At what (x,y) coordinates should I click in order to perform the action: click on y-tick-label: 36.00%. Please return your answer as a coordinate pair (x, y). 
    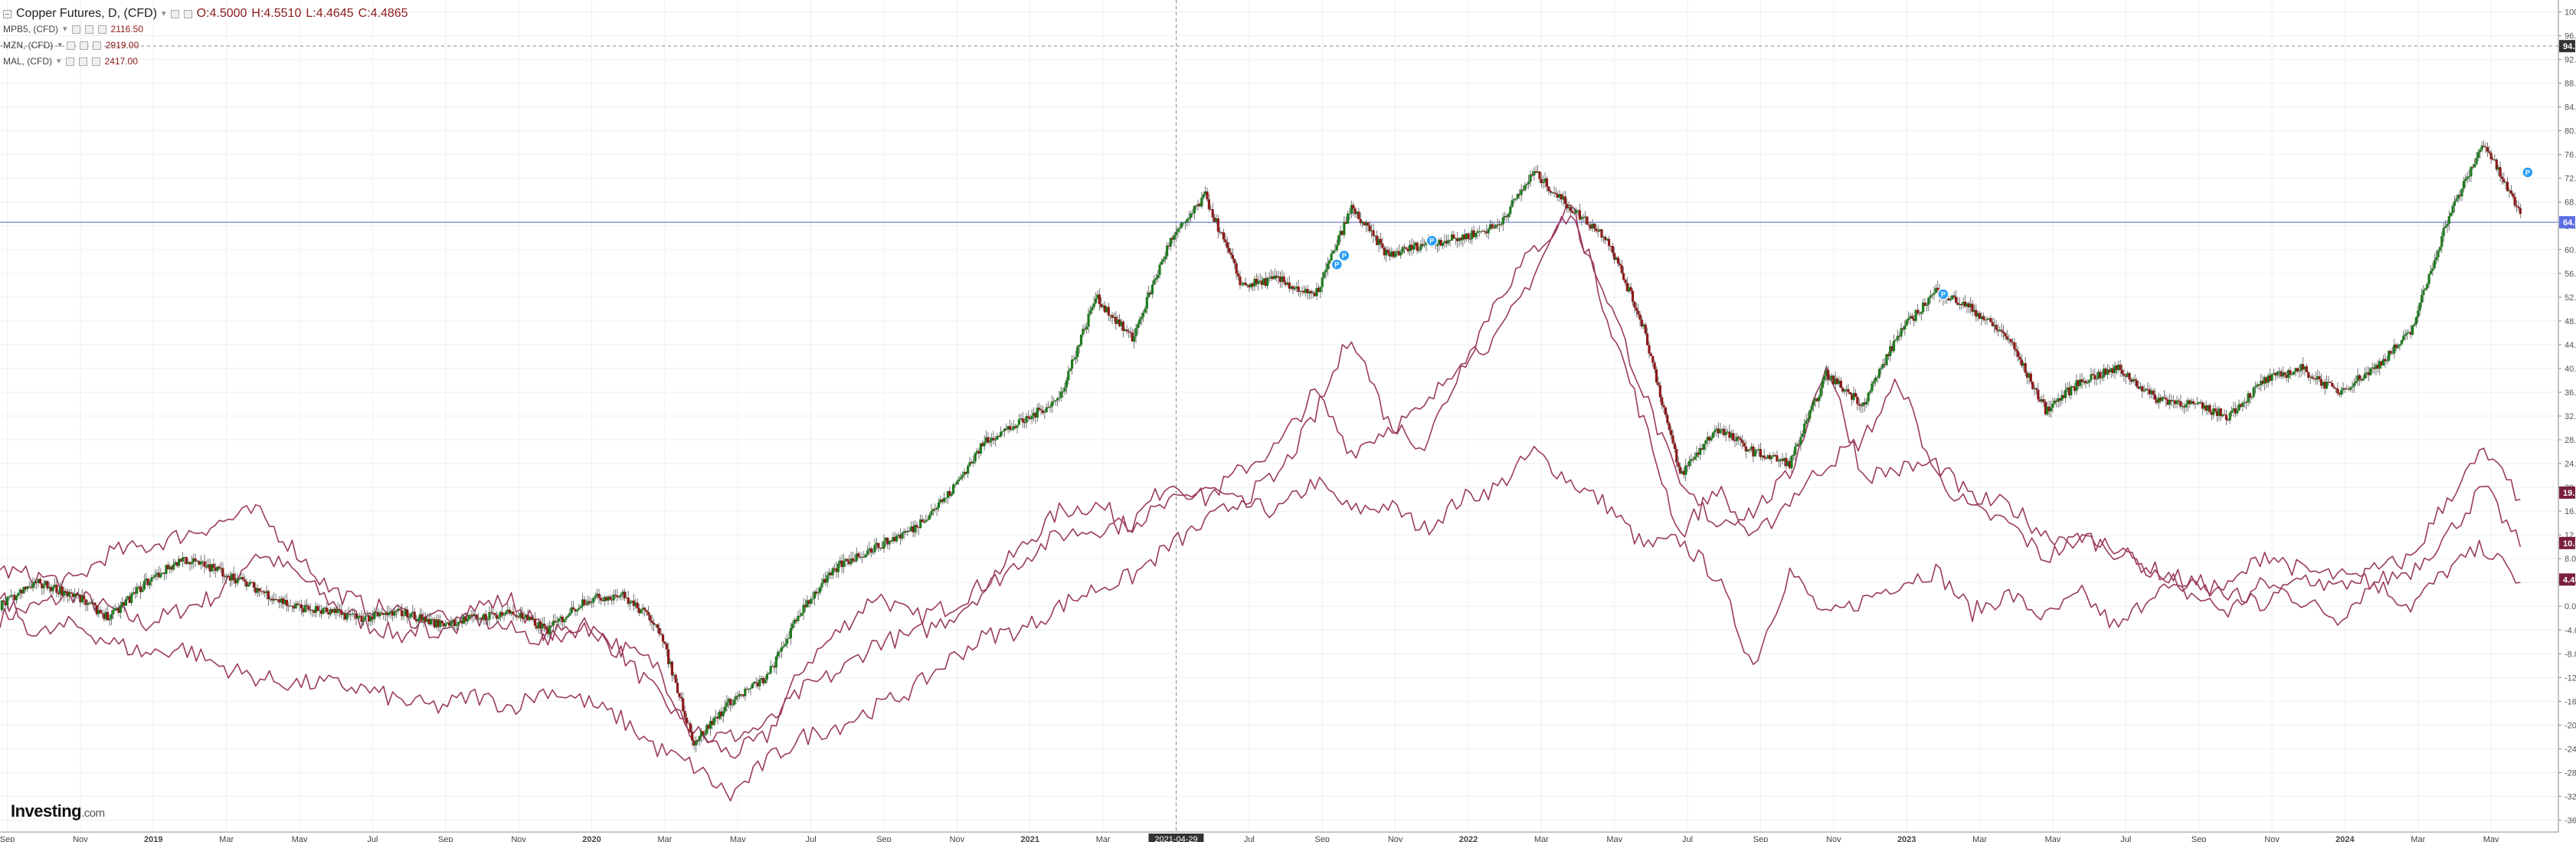
    Looking at the image, I should click on (2570, 393).